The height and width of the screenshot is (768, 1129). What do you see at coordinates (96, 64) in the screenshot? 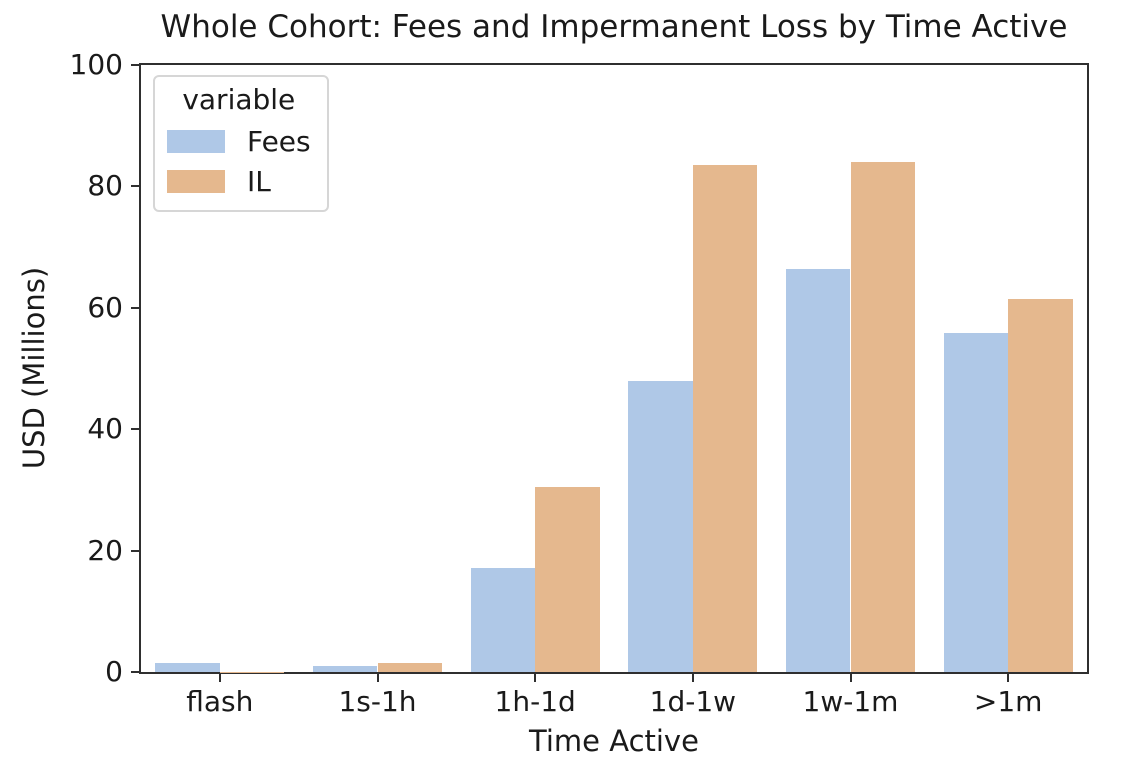
I see `y-tick-label: 100` at bounding box center [96, 64].